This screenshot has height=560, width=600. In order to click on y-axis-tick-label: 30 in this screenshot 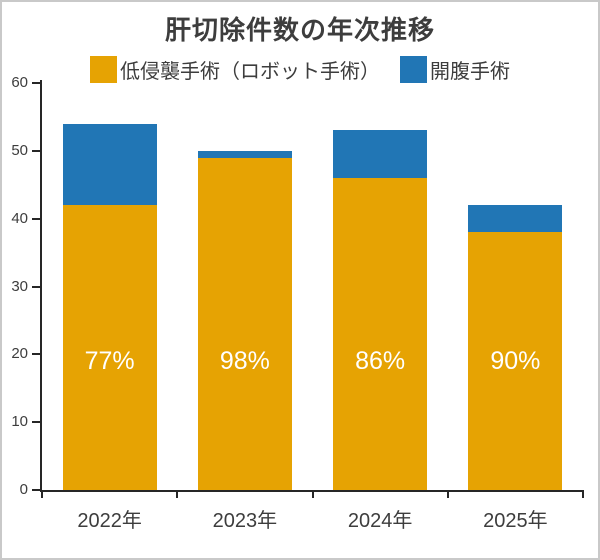, I will do `click(19, 286)`.